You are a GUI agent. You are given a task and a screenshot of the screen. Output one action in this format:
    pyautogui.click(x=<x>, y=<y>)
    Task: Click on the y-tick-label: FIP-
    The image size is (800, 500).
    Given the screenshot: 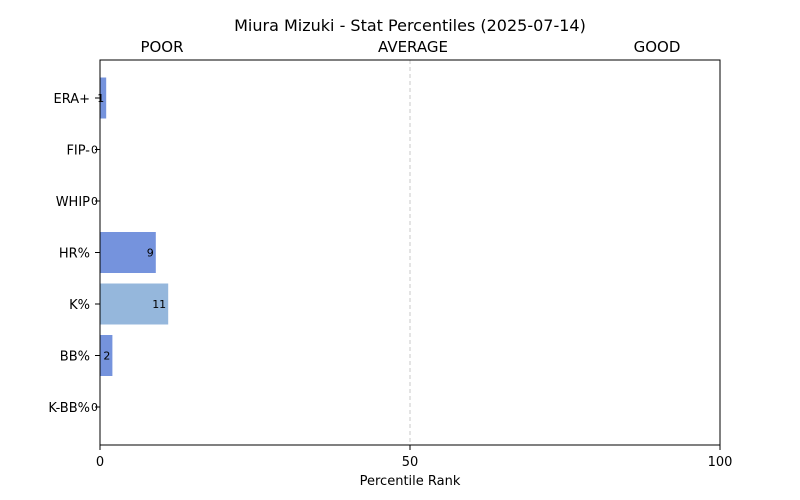 What is the action you would take?
    pyautogui.click(x=78, y=151)
    